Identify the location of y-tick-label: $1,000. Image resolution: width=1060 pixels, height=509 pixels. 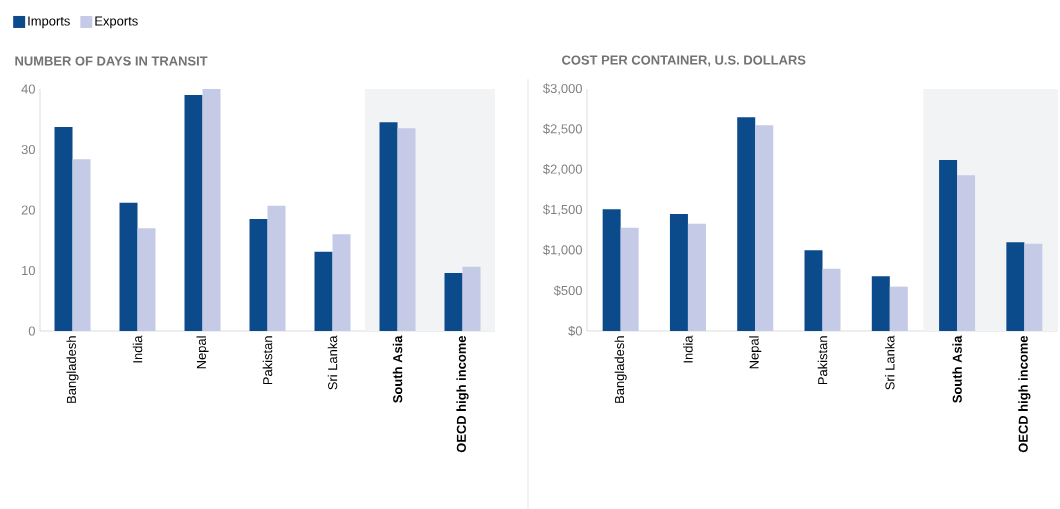
(562, 250).